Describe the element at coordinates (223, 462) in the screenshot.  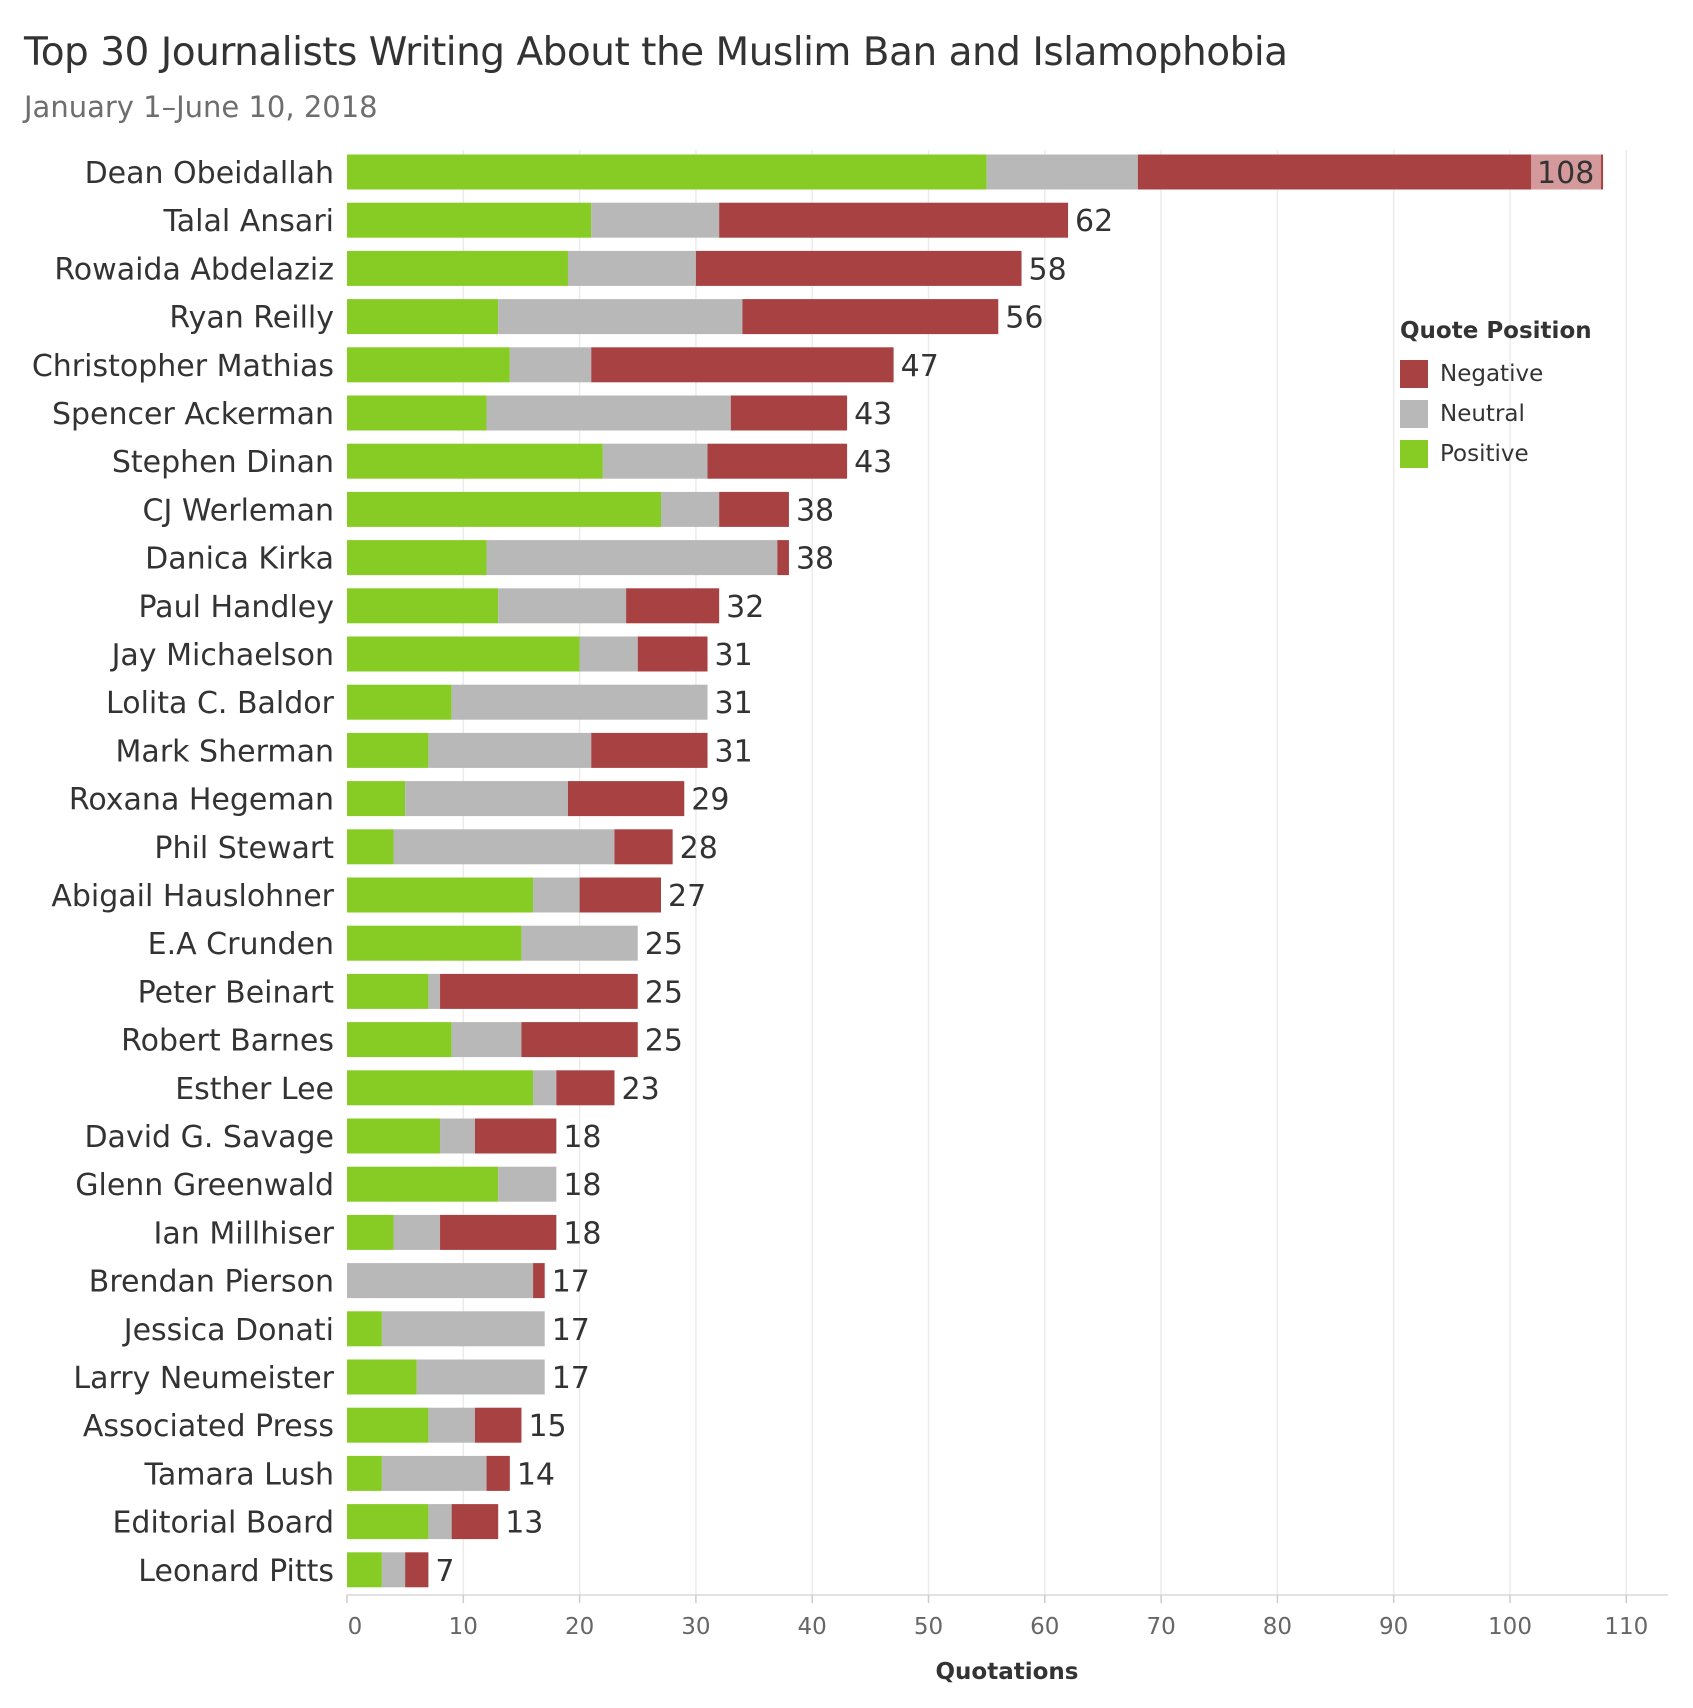
I see `category-label: Stephen Dinan` at that location.